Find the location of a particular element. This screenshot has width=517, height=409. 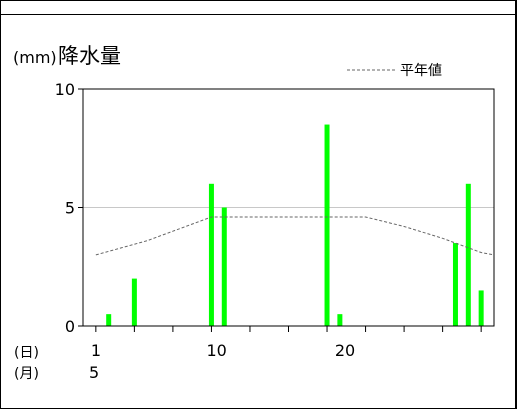

x-tick-label-1: 1 is located at coordinates (96, 350).